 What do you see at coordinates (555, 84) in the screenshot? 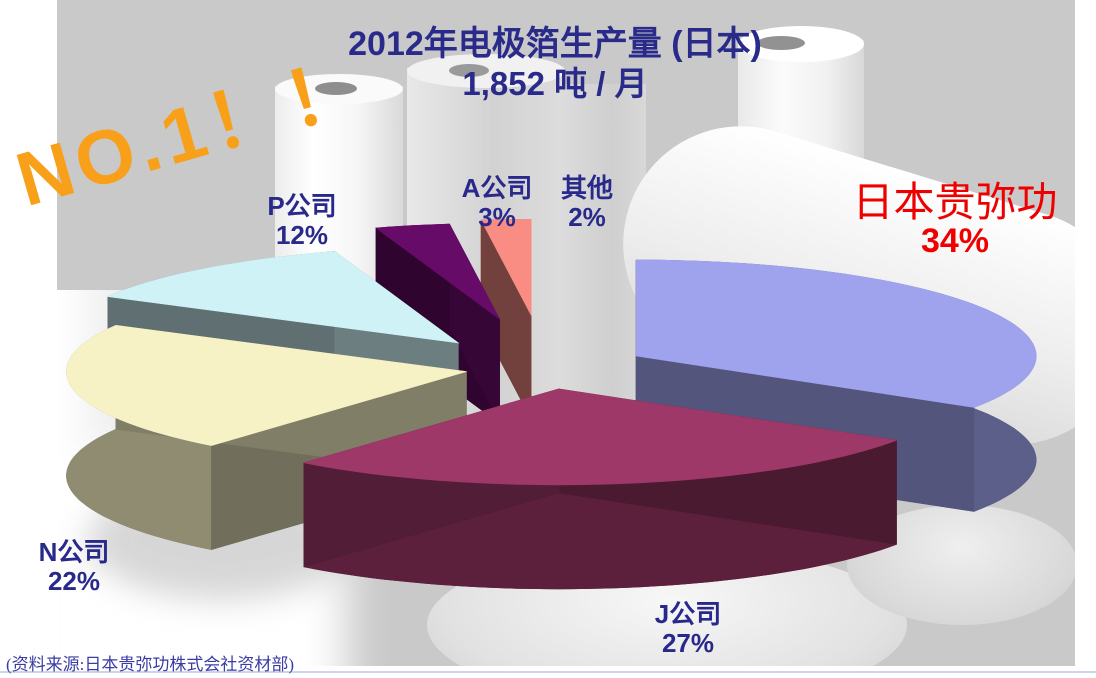
I see `chart-title-line2: 1,852 吨 / 月` at bounding box center [555, 84].